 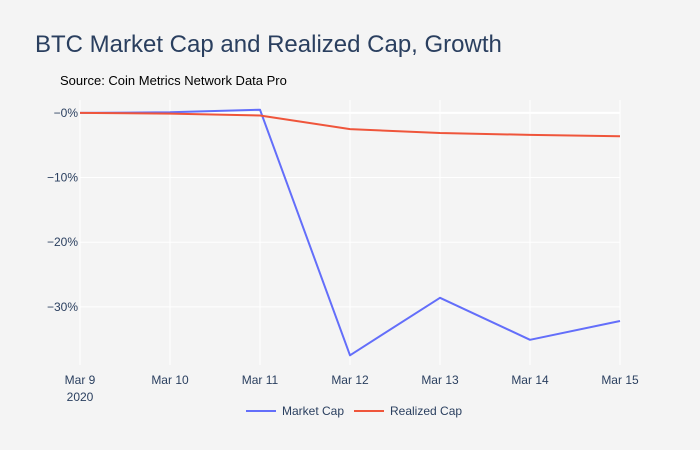 What do you see at coordinates (260, 380) in the screenshot?
I see `x-tick-label: Mar 11` at bounding box center [260, 380].